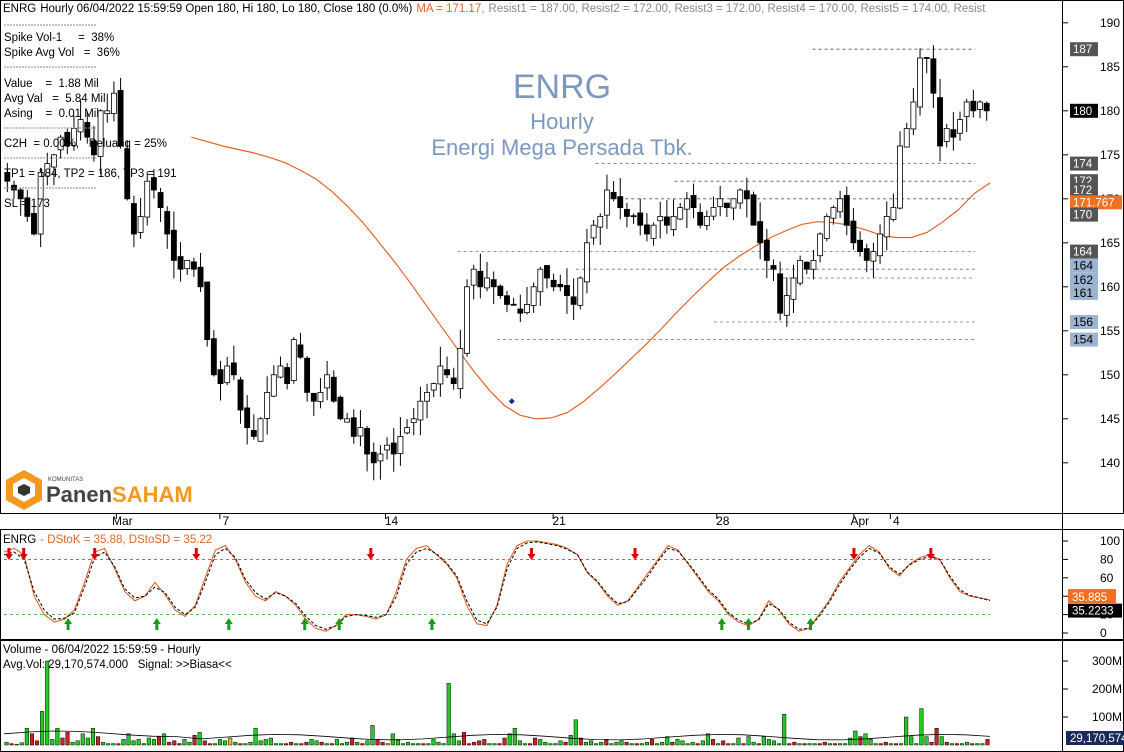  I want to click on level-badge-label: 164, so click(1083, 266).